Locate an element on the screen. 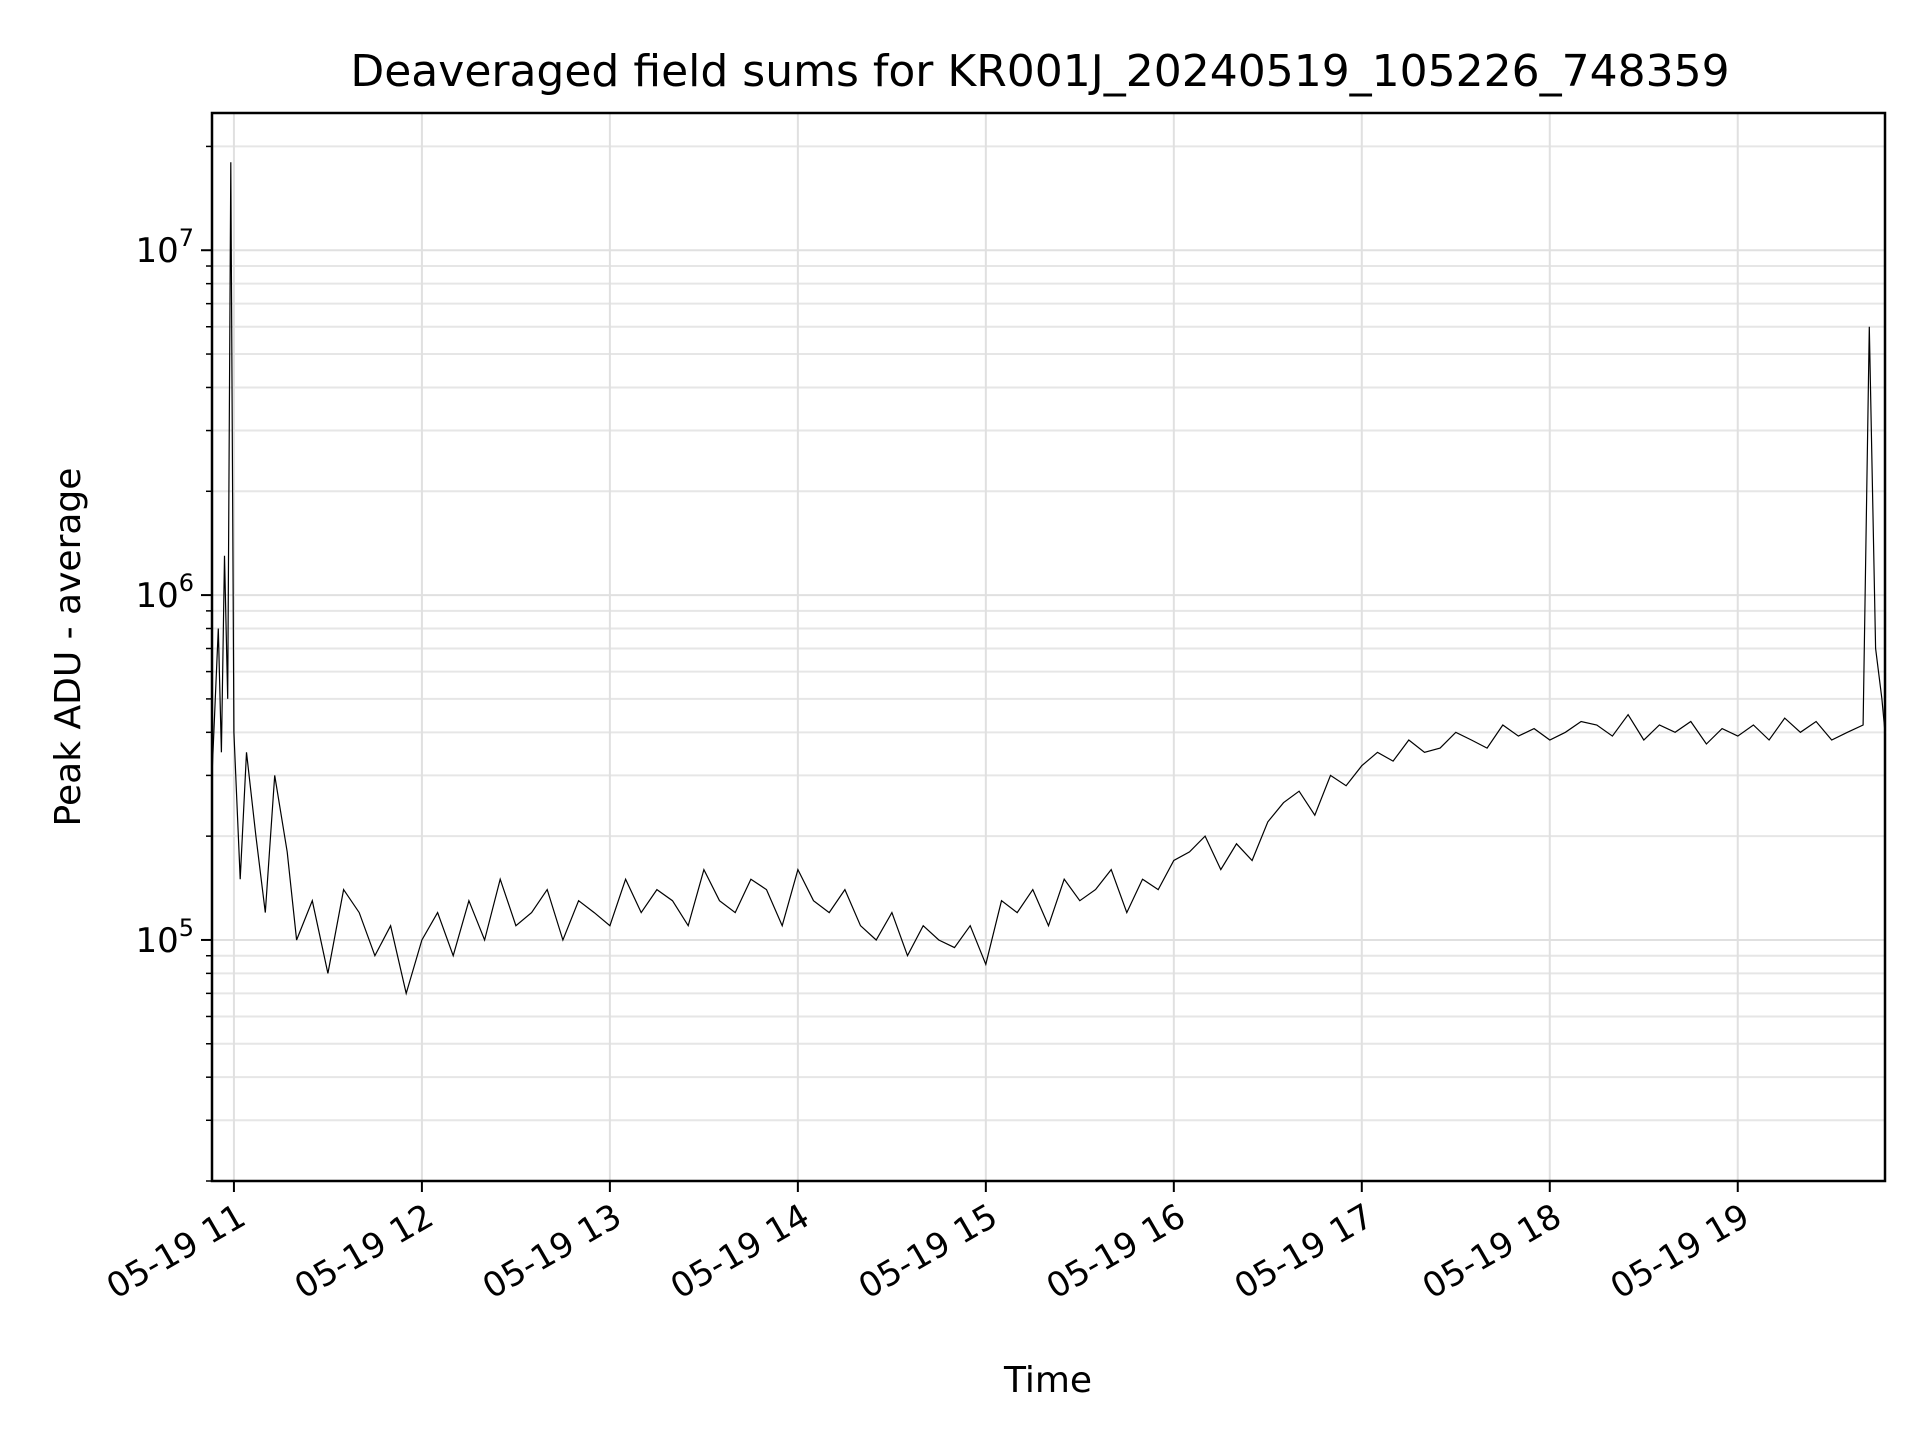  x-tick-label: 05-19 17 is located at coordinates (1304, 1251).